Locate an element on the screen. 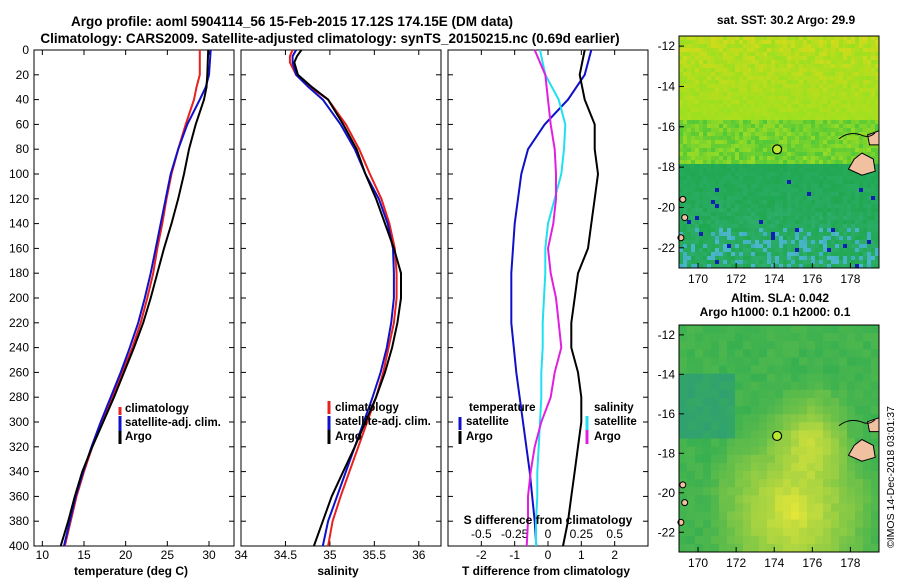 The height and width of the screenshot is (580, 900). lon-tick-label: 174 is located at coordinates (774, 279).